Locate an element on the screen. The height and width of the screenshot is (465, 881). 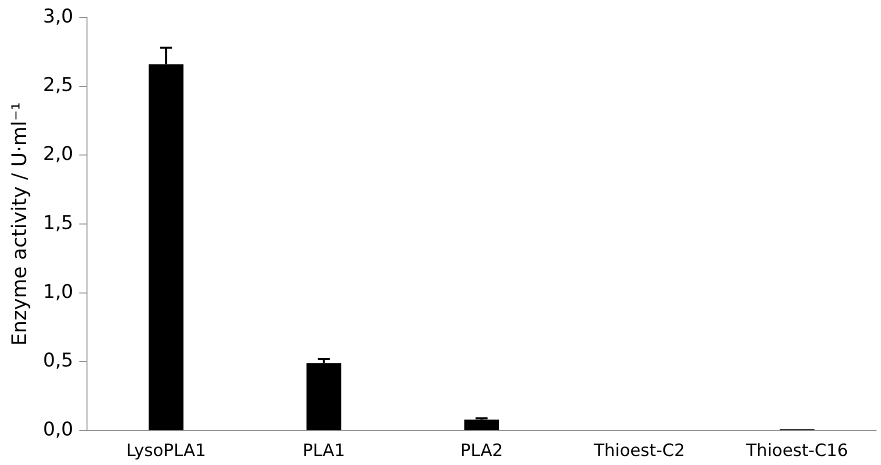
x-tick-label: PLA2 is located at coordinates (481, 451).